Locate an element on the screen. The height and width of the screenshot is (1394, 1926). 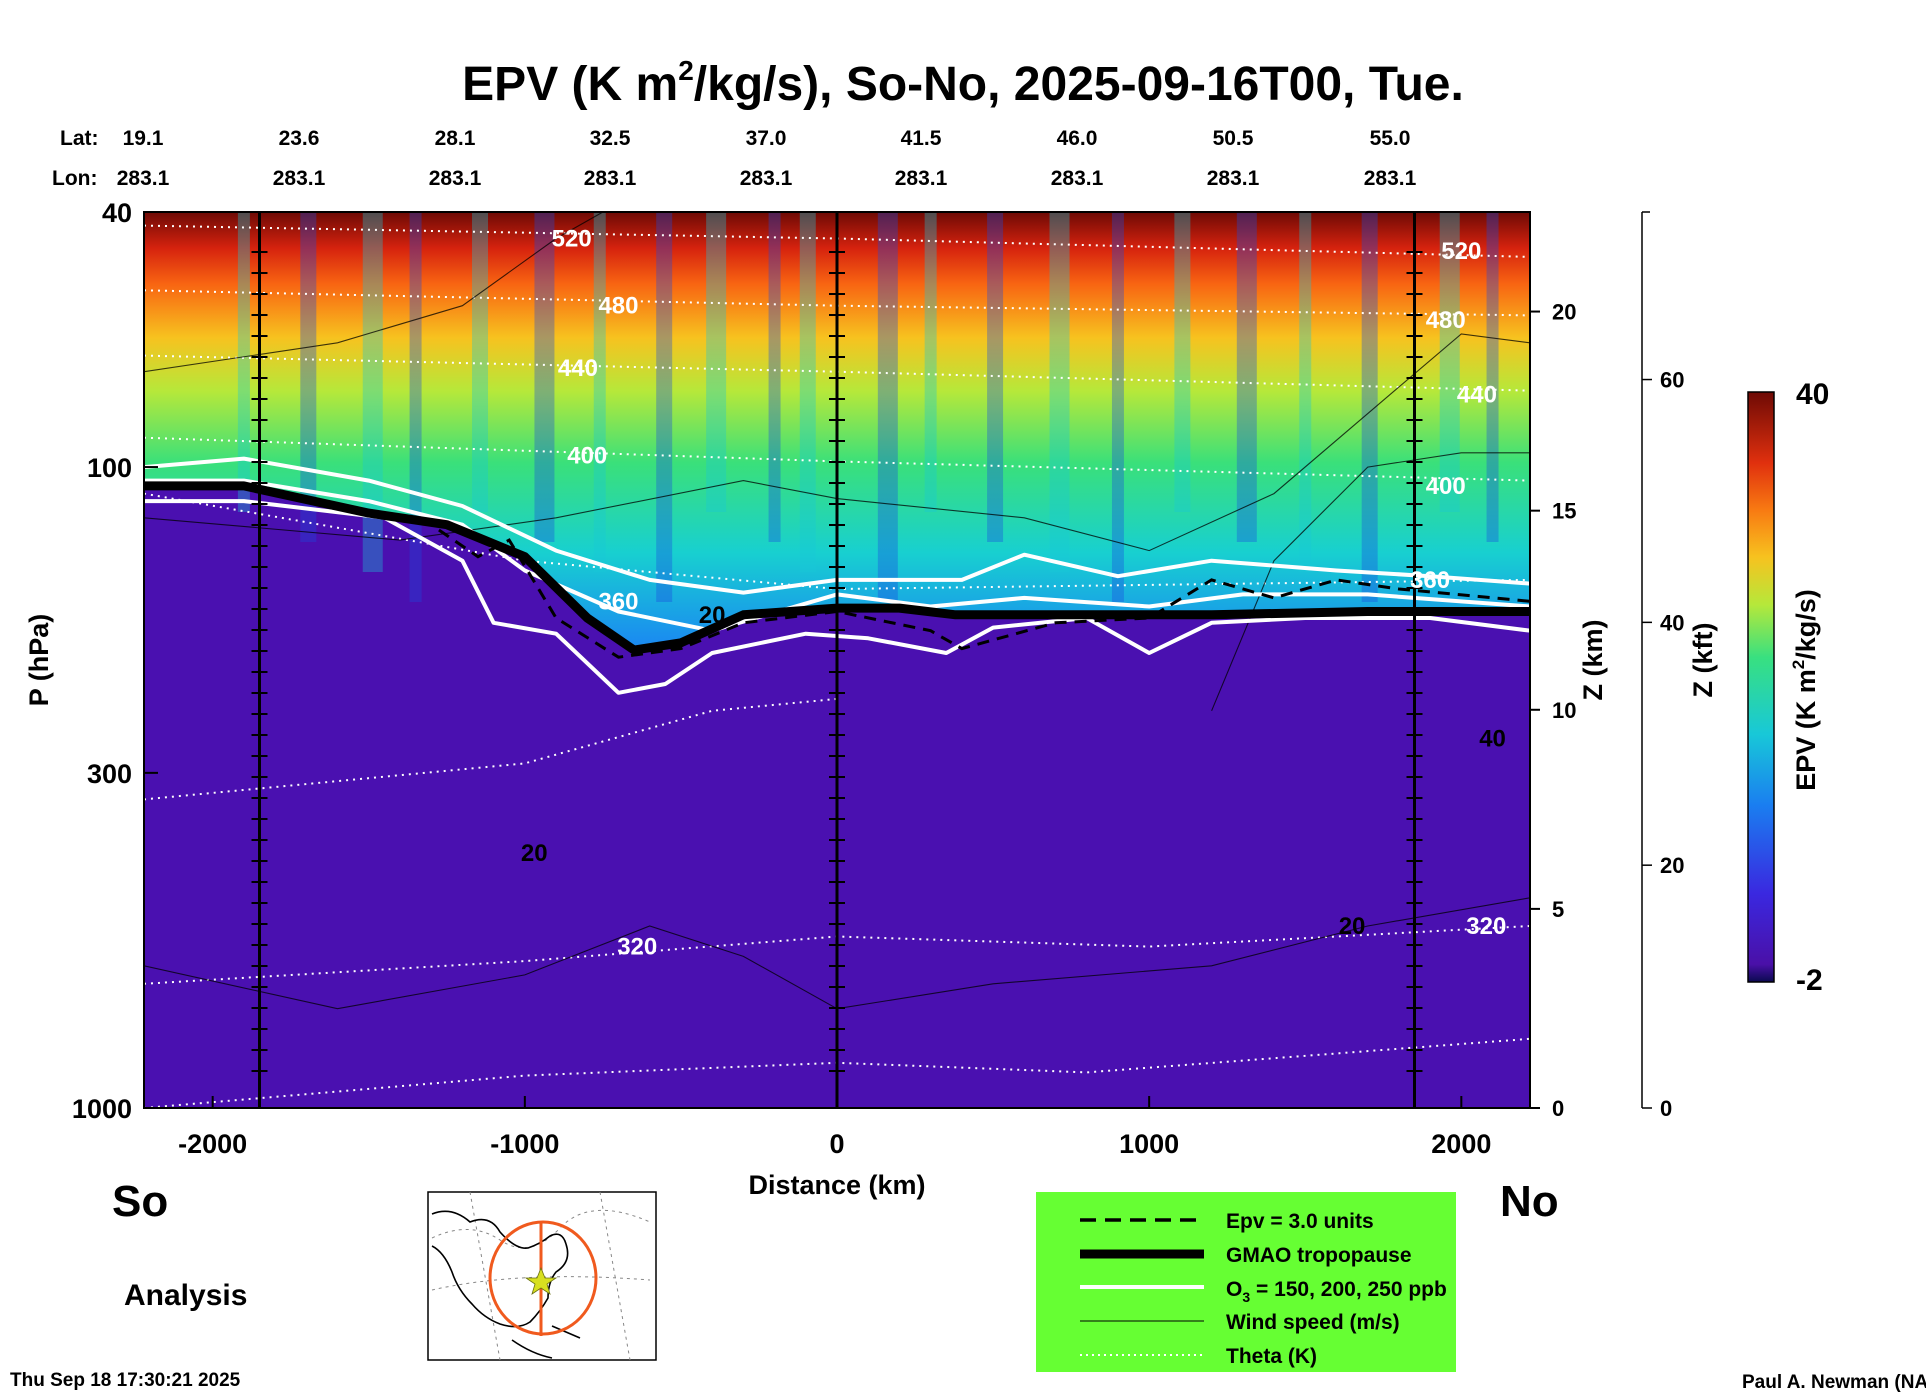
z-kft-tick-label: 20 is located at coordinates (1672, 865).